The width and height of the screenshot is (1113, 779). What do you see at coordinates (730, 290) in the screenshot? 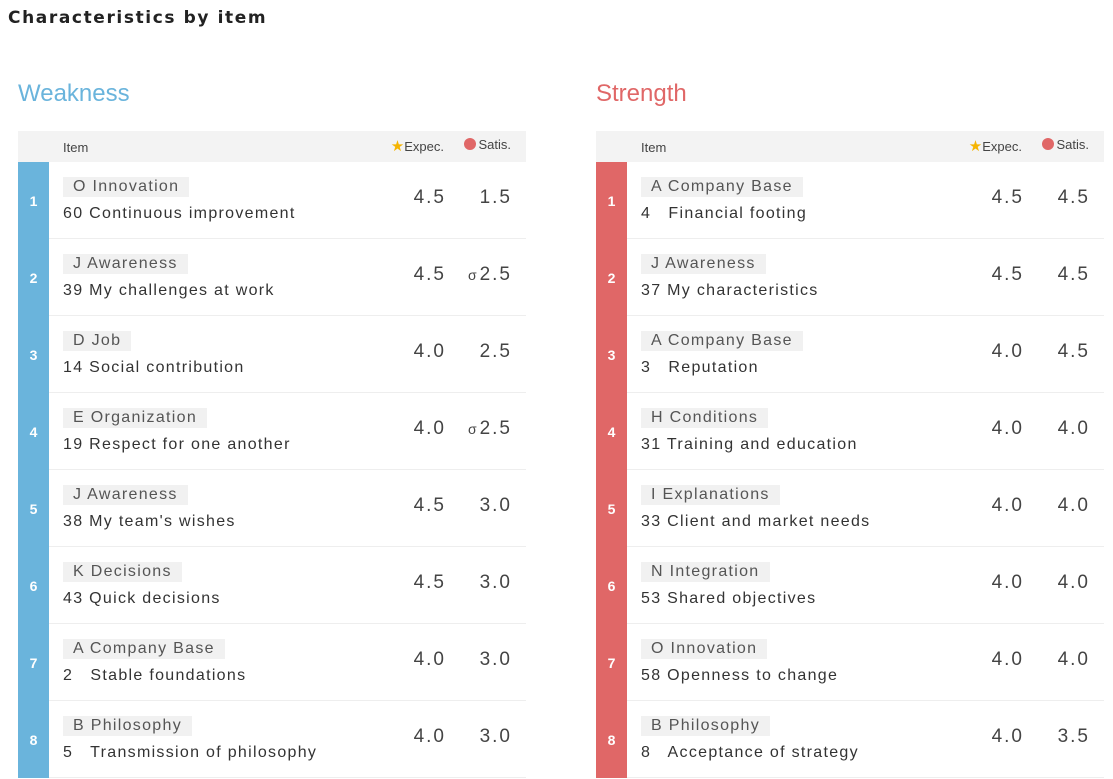
I see `item-name: 37 My characteristics` at bounding box center [730, 290].